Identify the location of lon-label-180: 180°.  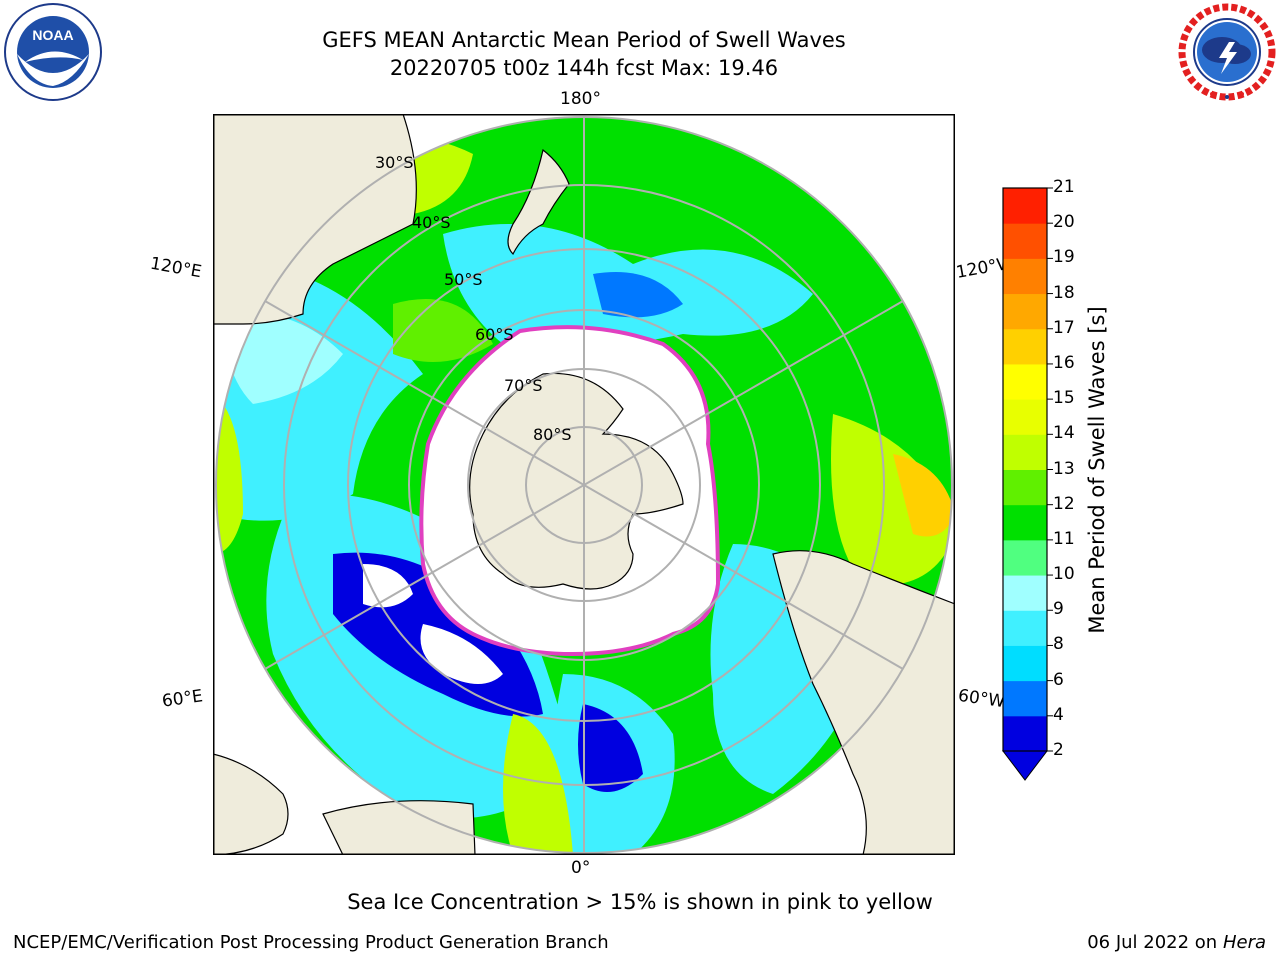
(580, 99).